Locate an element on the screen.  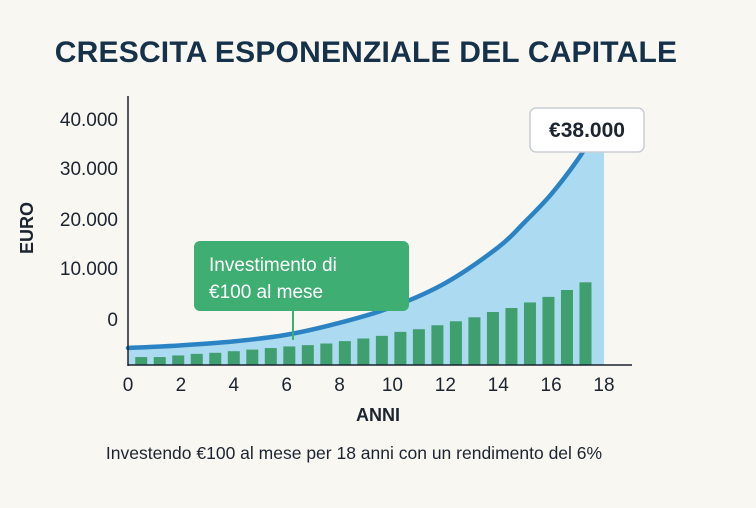
end-value-badge: €38.000 is located at coordinates (587, 130).